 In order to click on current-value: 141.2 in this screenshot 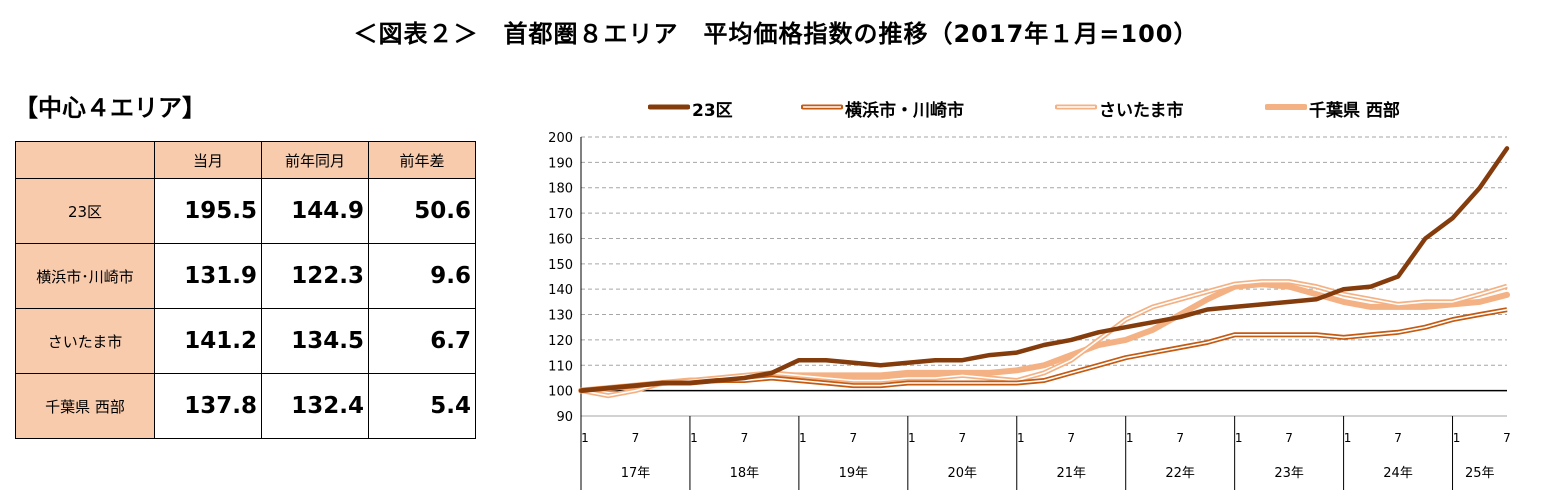, I will do `click(208, 341)`.